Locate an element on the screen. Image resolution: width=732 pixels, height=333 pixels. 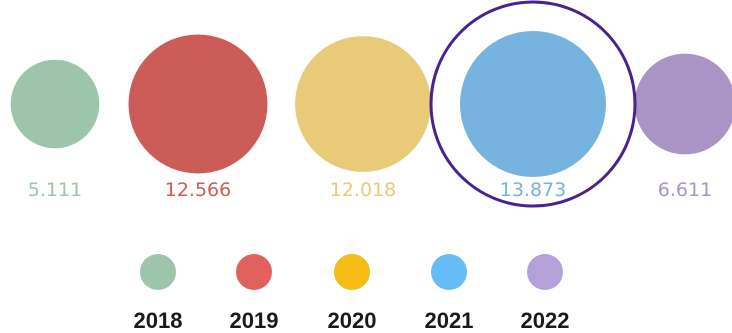
legend-label-2018: 2018 is located at coordinates (158, 320).